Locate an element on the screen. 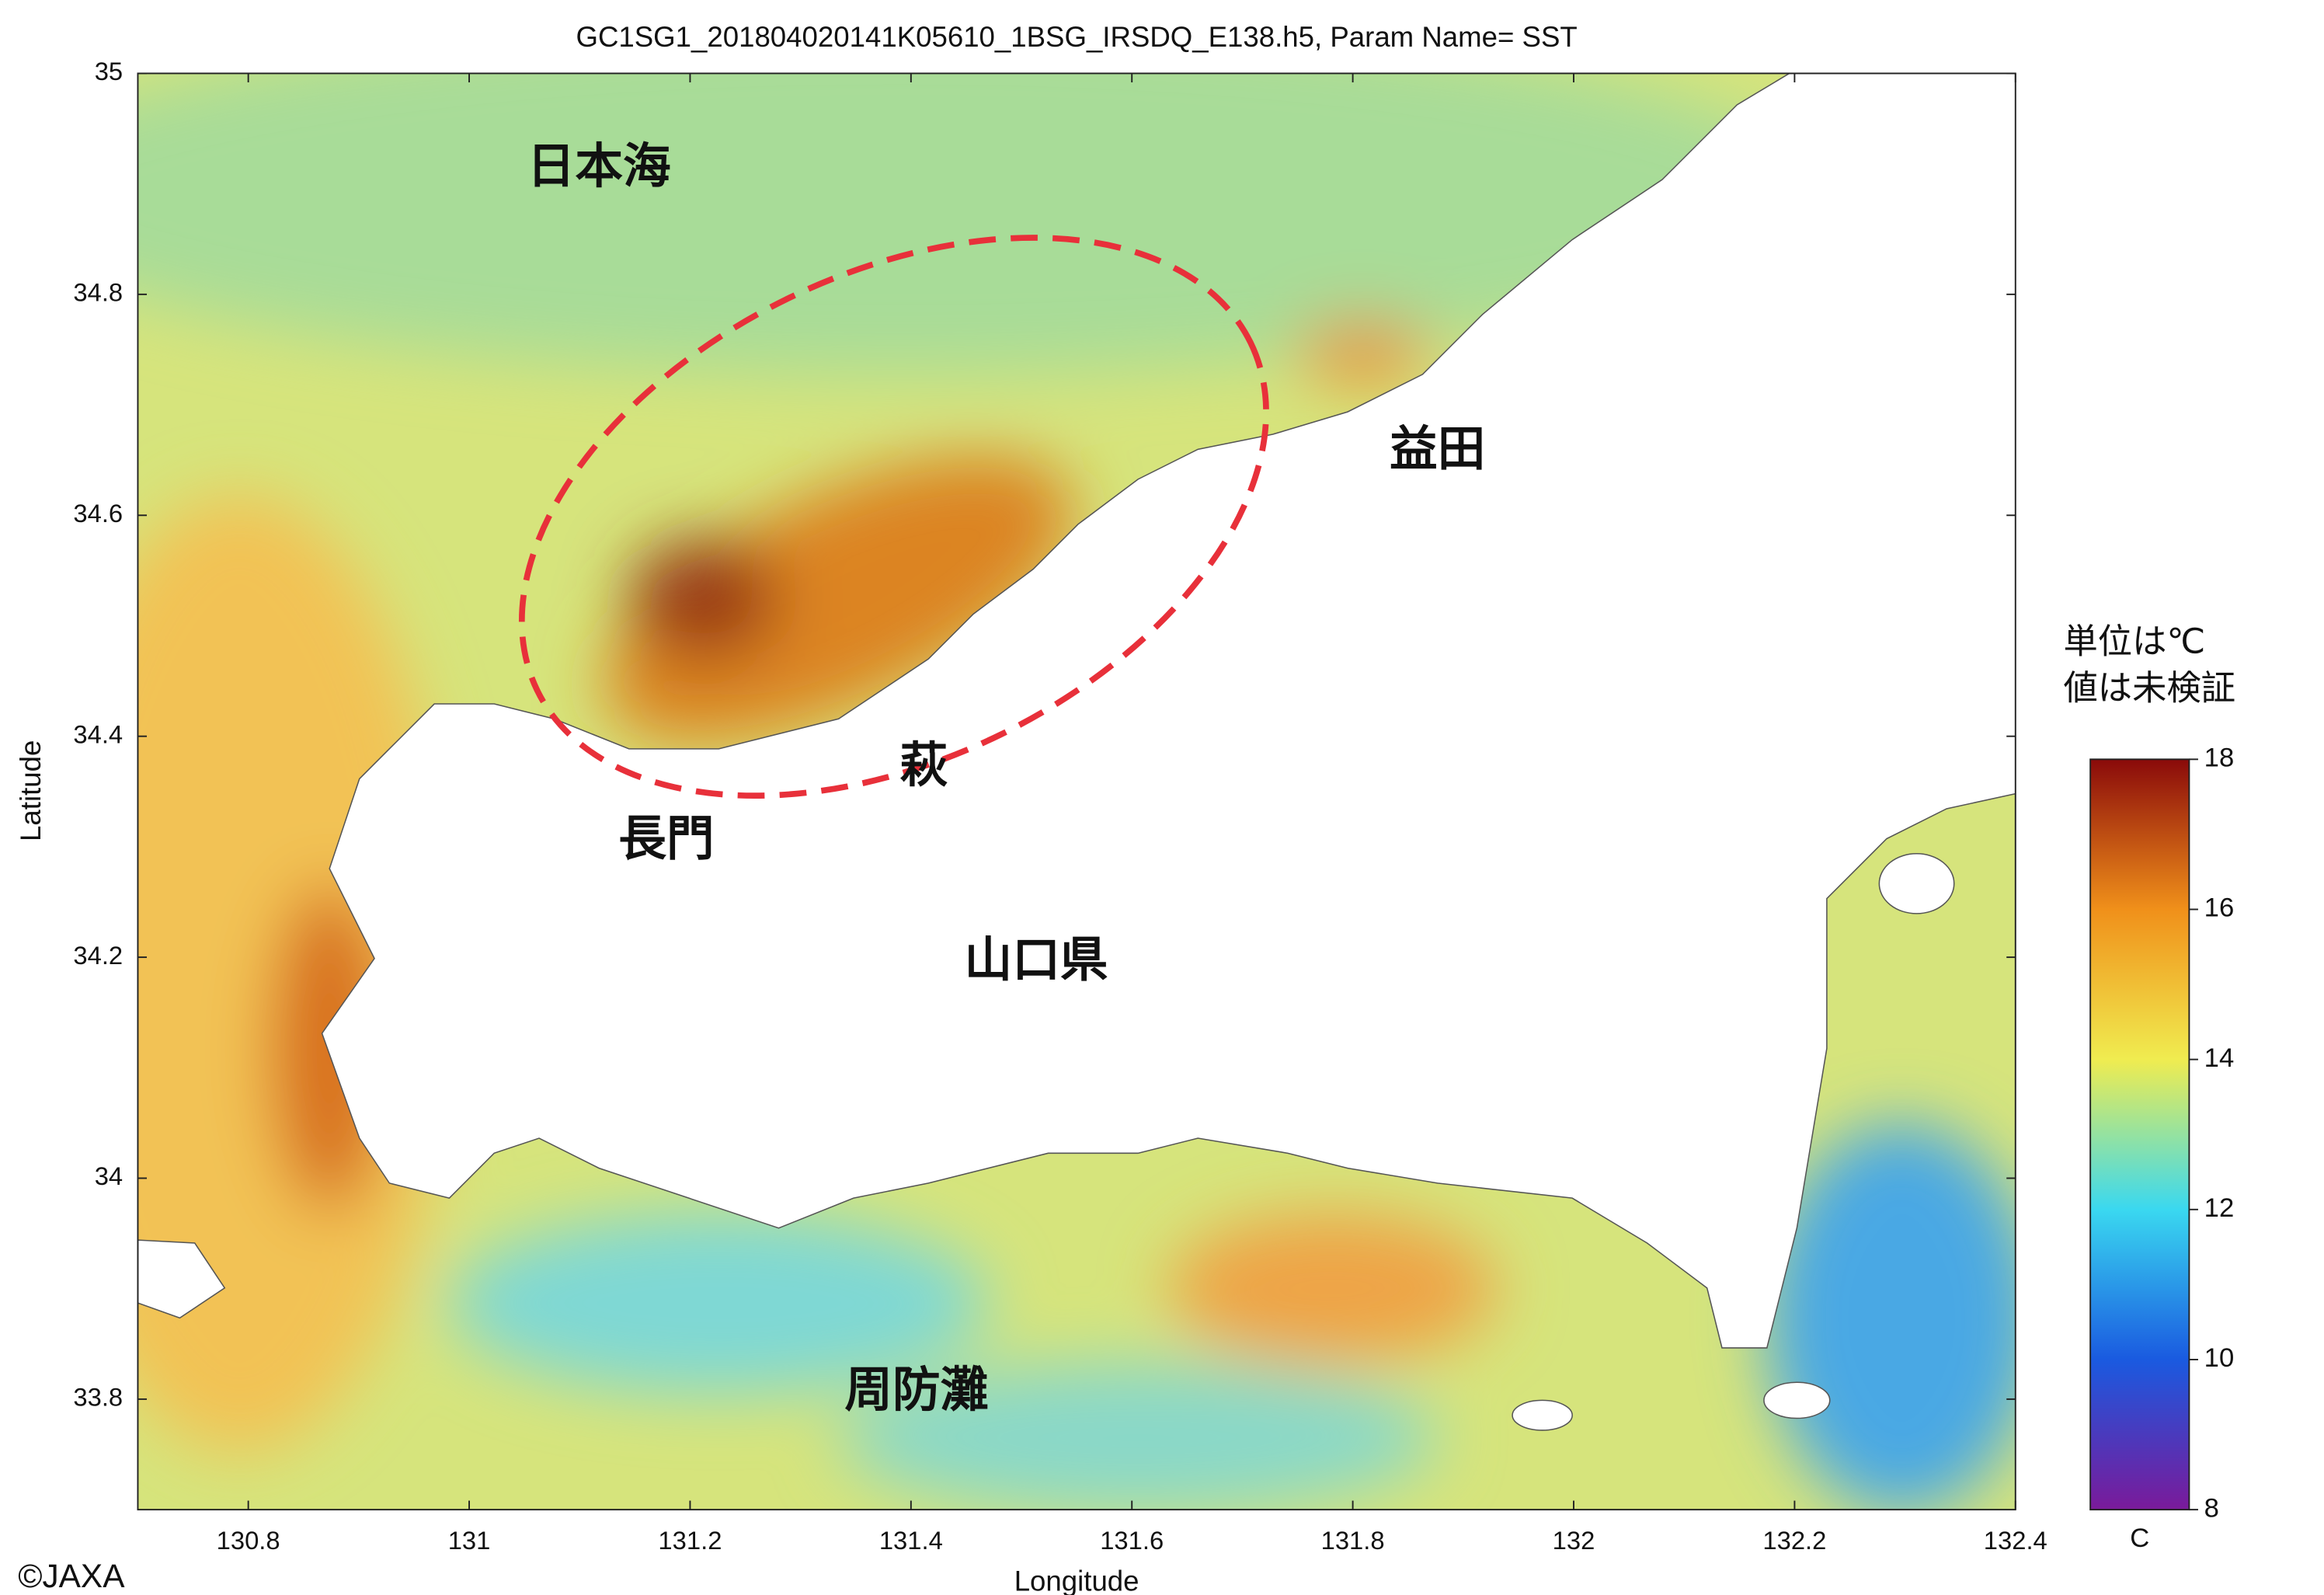  unit-note: 値は未検証 is located at coordinates (2149, 688).